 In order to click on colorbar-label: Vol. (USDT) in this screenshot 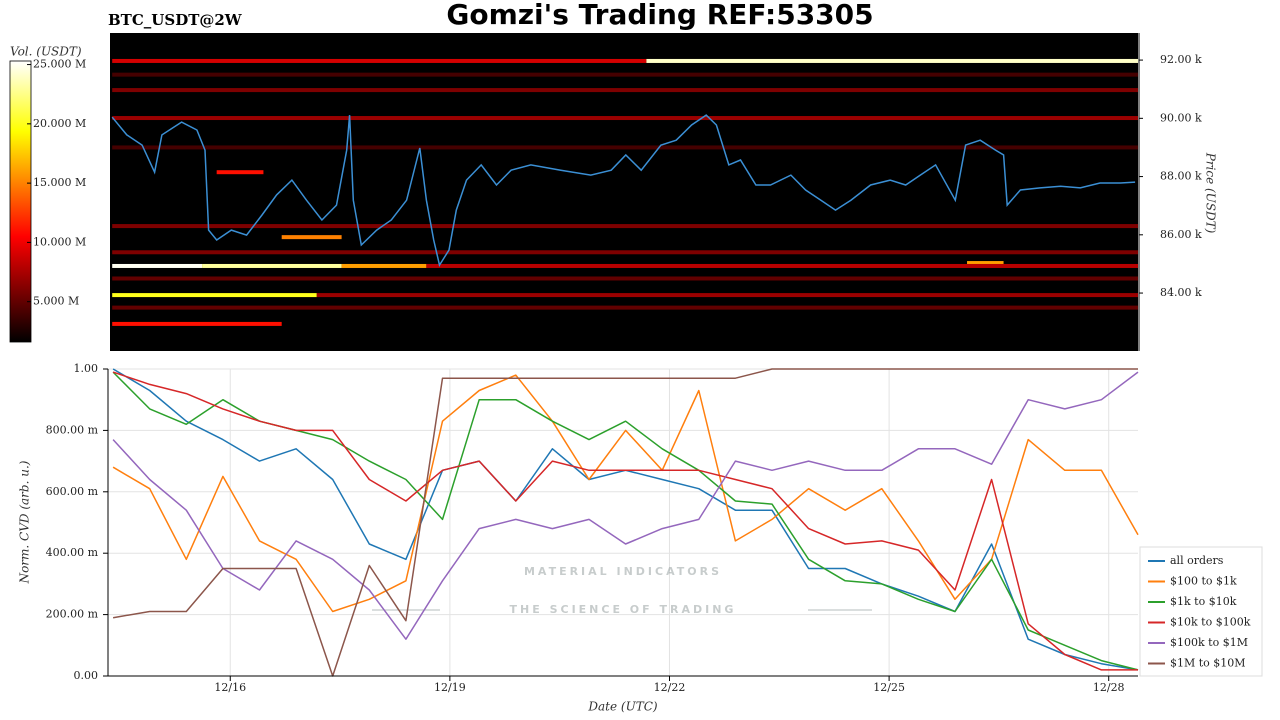, I will do `click(46, 52)`.